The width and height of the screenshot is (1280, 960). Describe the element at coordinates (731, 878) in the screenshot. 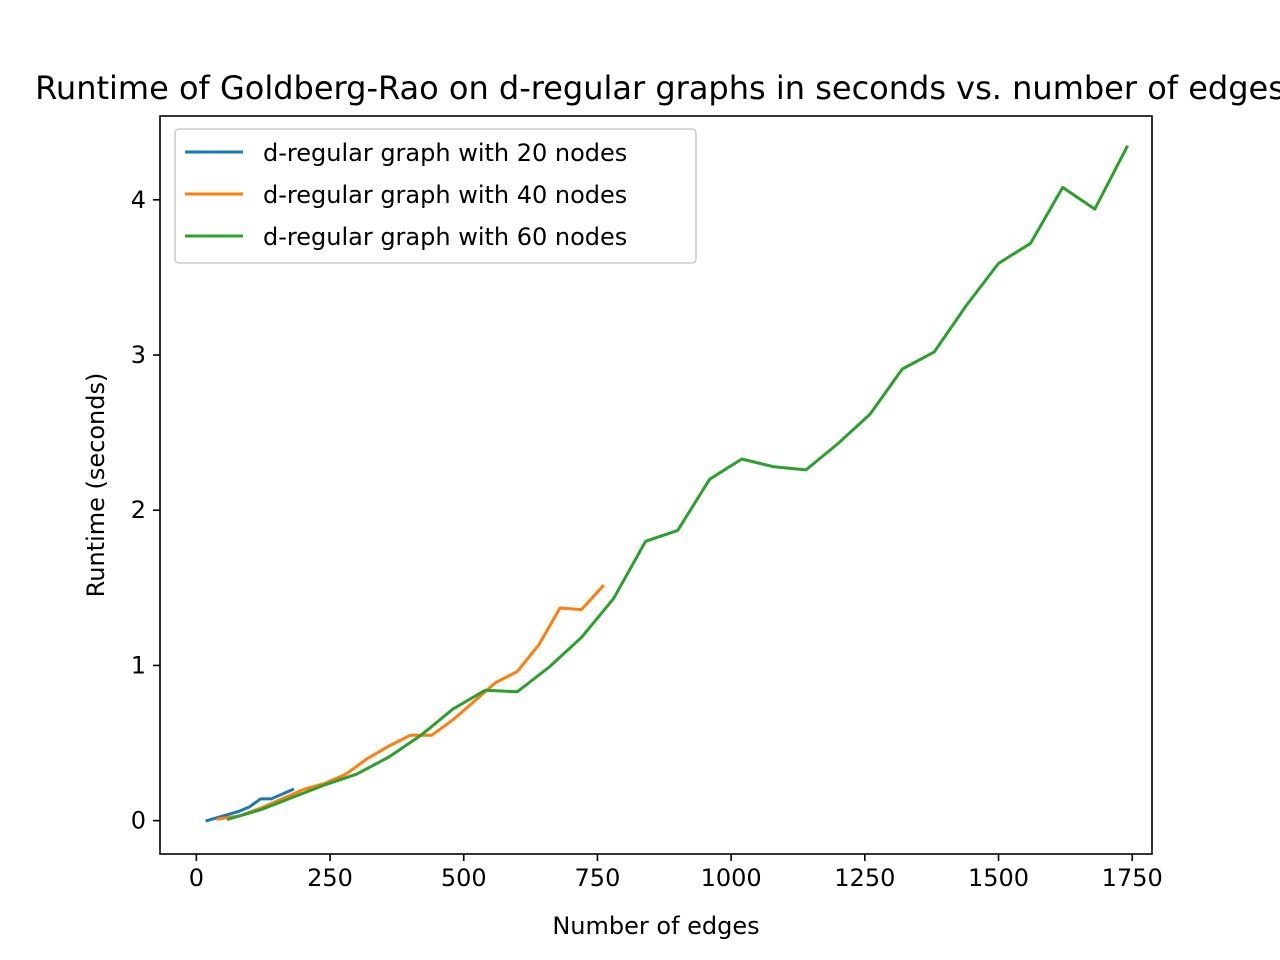

I see `x-tick-label: 1000` at that location.